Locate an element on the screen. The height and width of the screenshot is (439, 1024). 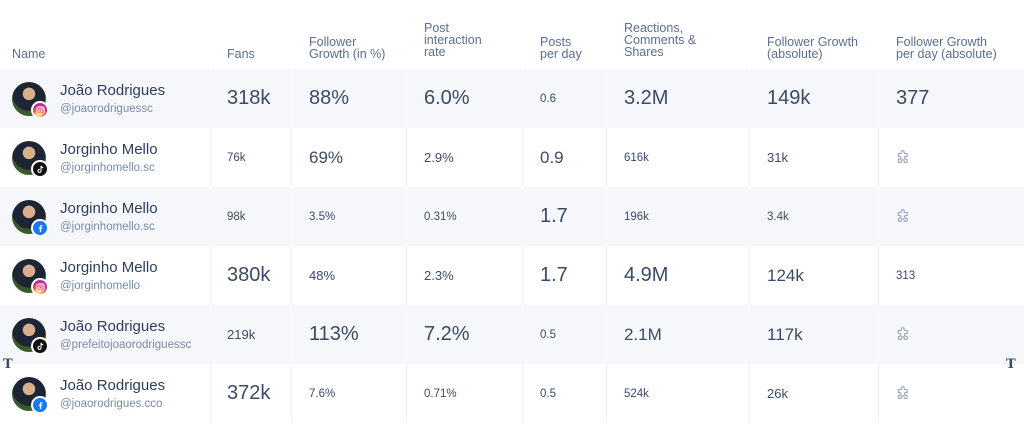
header-line: interaction is located at coordinates (453, 40).